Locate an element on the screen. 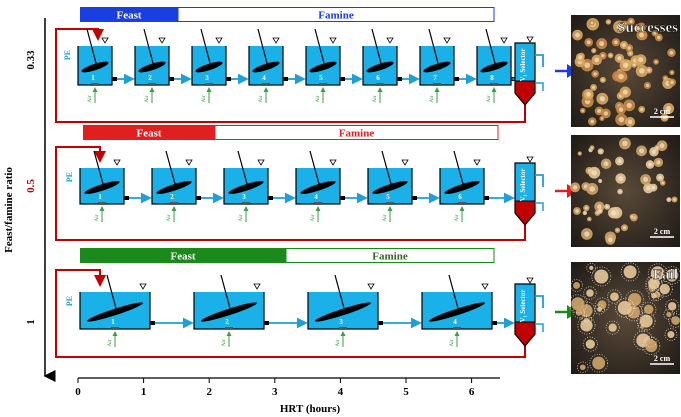 This screenshot has width=681, height=417. x-tick-label: 2 is located at coordinates (209, 392).